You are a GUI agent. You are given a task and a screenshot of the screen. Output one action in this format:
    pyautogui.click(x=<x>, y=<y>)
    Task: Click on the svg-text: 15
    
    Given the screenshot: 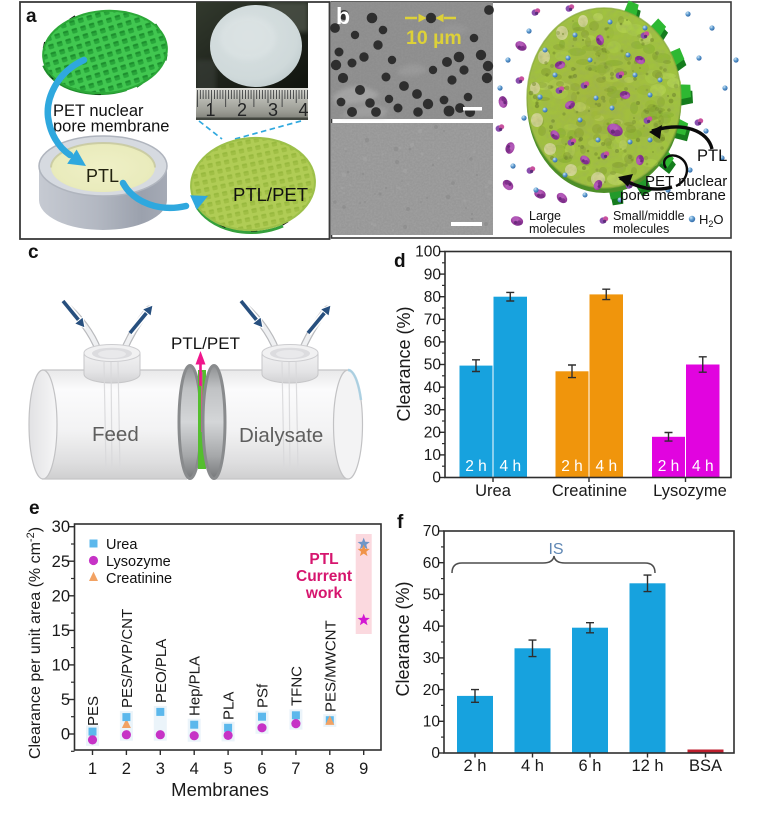 What is the action you would take?
    pyautogui.click(x=61, y=631)
    